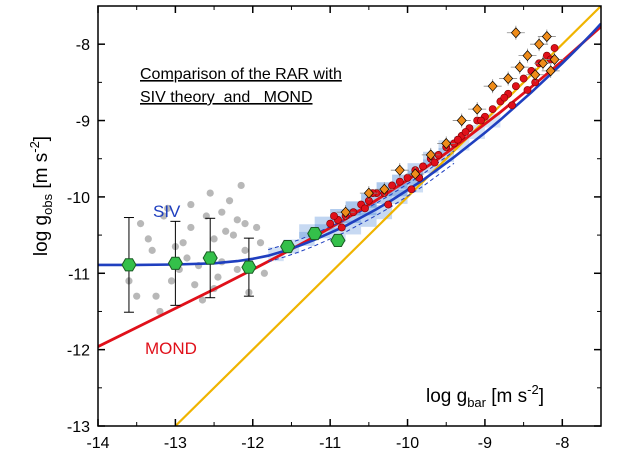  What do you see at coordinates (97, 443) in the screenshot?
I see `x-tick-label: -14` at bounding box center [97, 443].